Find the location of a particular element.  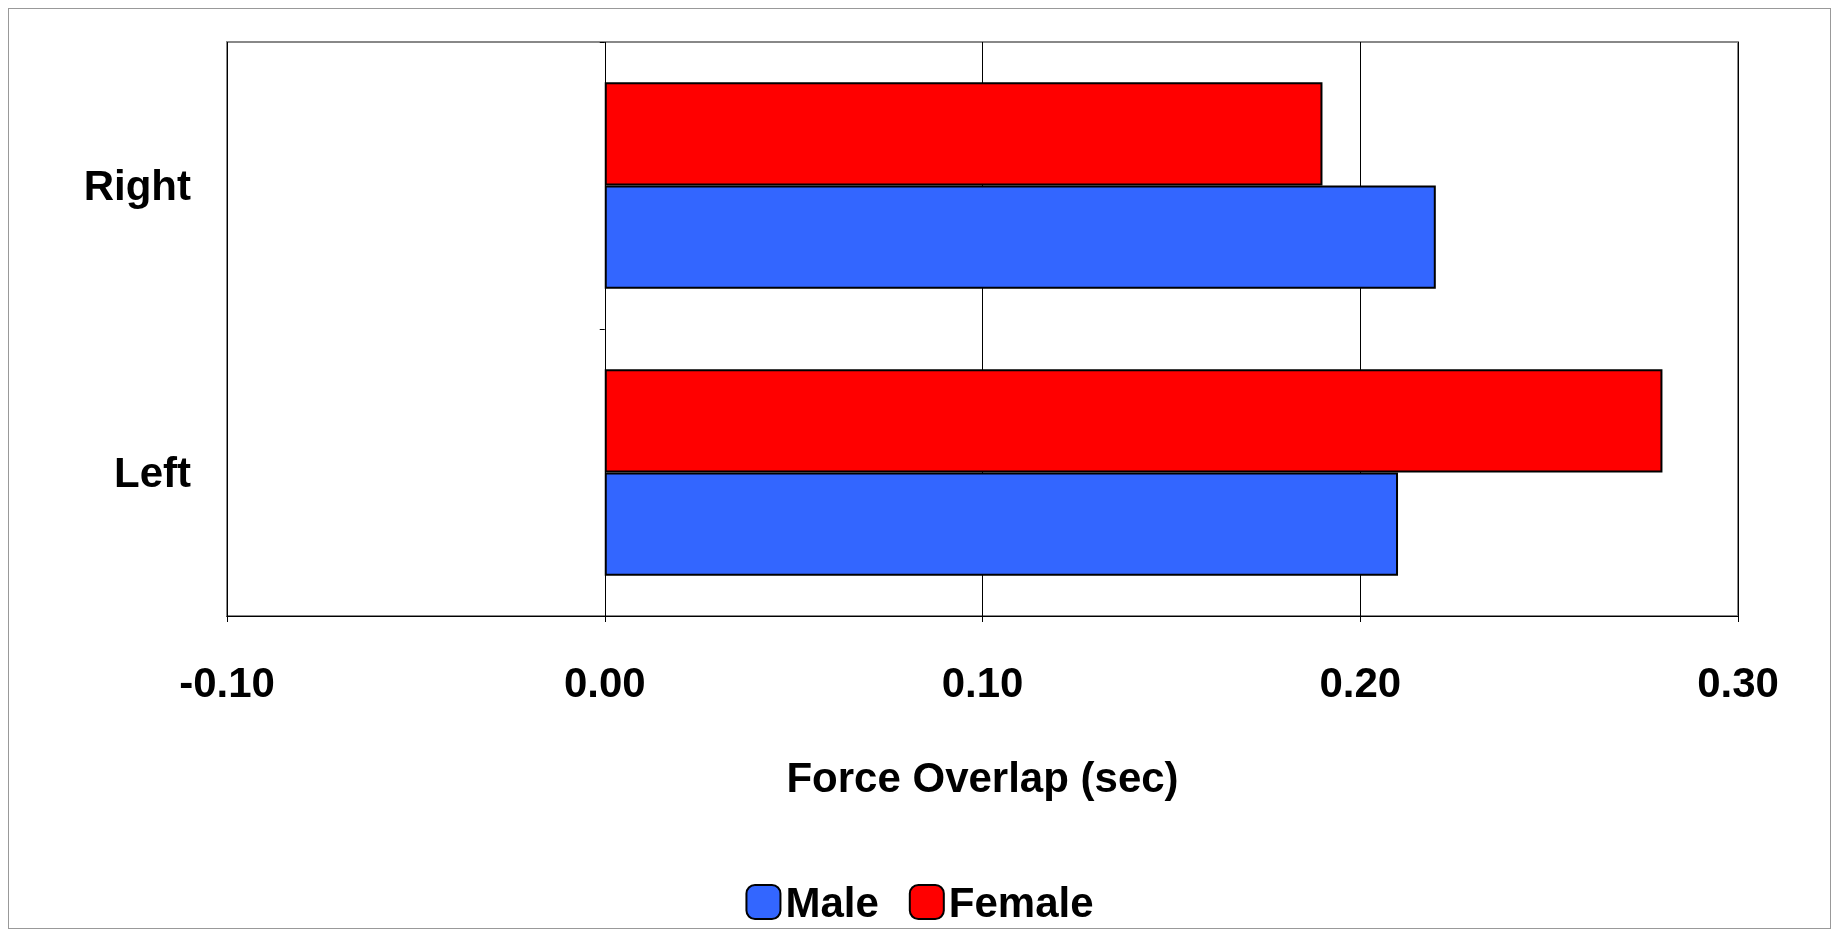

x-tick-label: 0.30 is located at coordinates (1738, 682).